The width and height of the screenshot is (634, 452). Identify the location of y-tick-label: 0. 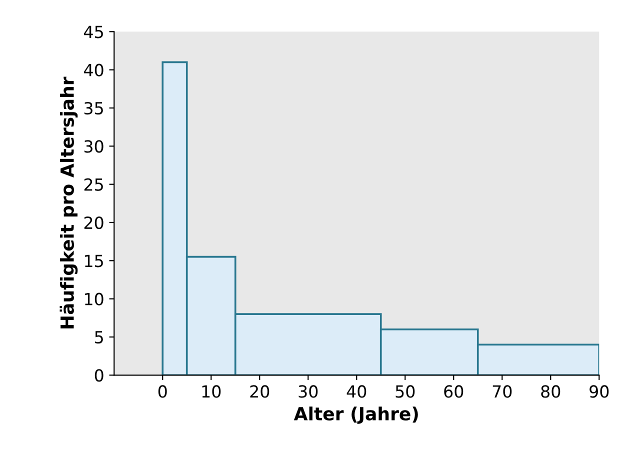
(99, 375).